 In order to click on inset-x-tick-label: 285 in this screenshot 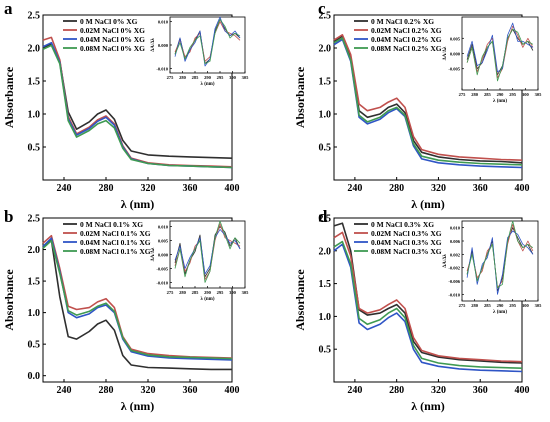, I will do `click(488, 305)`.